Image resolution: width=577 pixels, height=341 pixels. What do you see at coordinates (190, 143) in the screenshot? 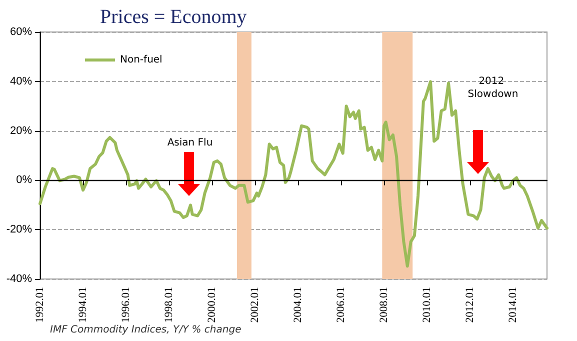
I see `annotation: Asian Flu` at bounding box center [190, 143].